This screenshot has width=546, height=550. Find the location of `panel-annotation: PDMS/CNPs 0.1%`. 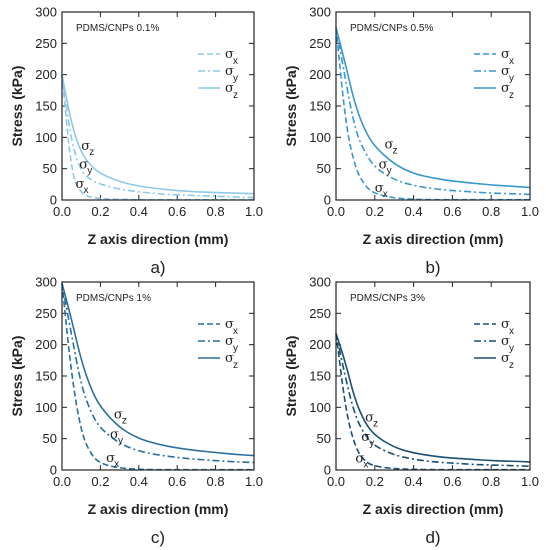

panel-annotation: PDMS/CNPs 0.1% is located at coordinates (117, 28).